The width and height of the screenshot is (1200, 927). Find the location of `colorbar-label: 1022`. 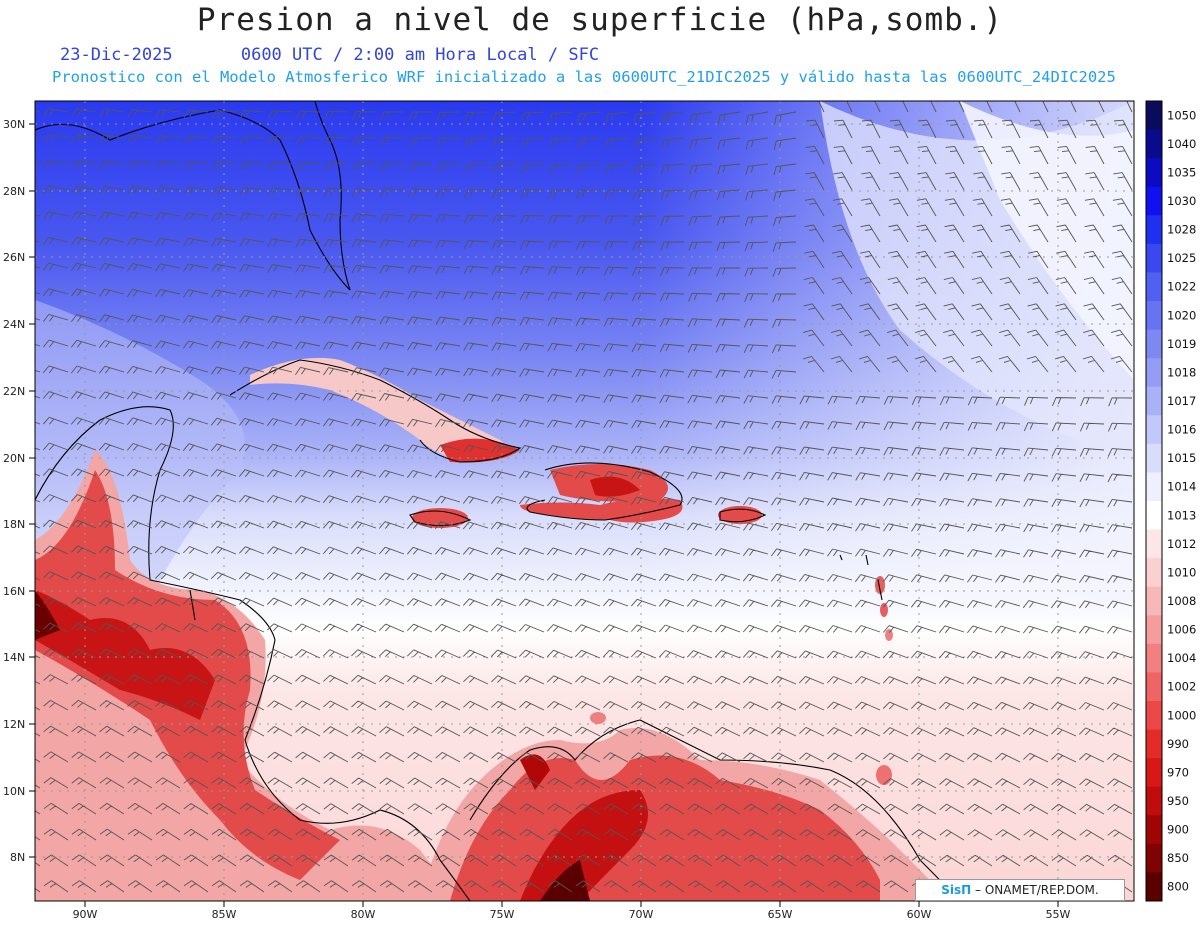

colorbar-label: 1022 is located at coordinates (1181, 287).